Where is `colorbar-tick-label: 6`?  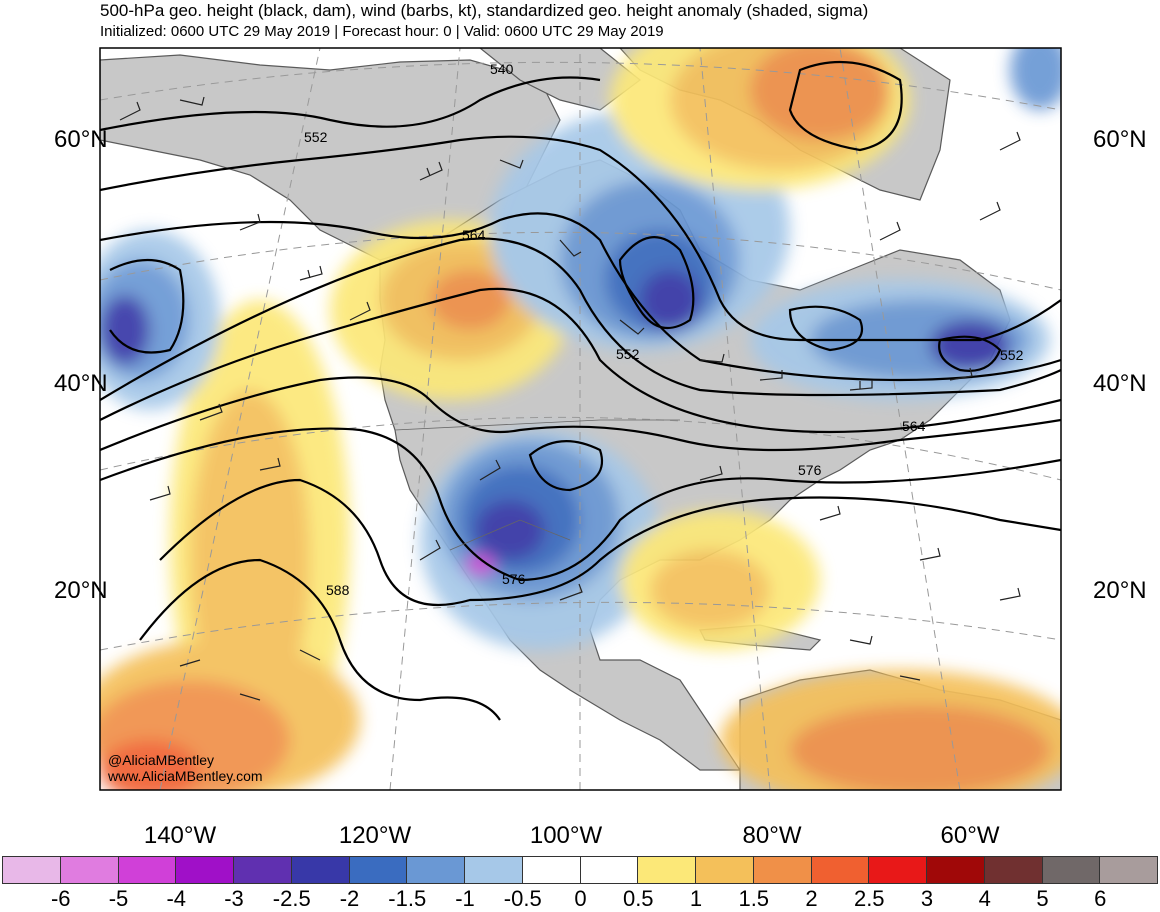 colorbar-tick-label: 6 is located at coordinates (1100, 898).